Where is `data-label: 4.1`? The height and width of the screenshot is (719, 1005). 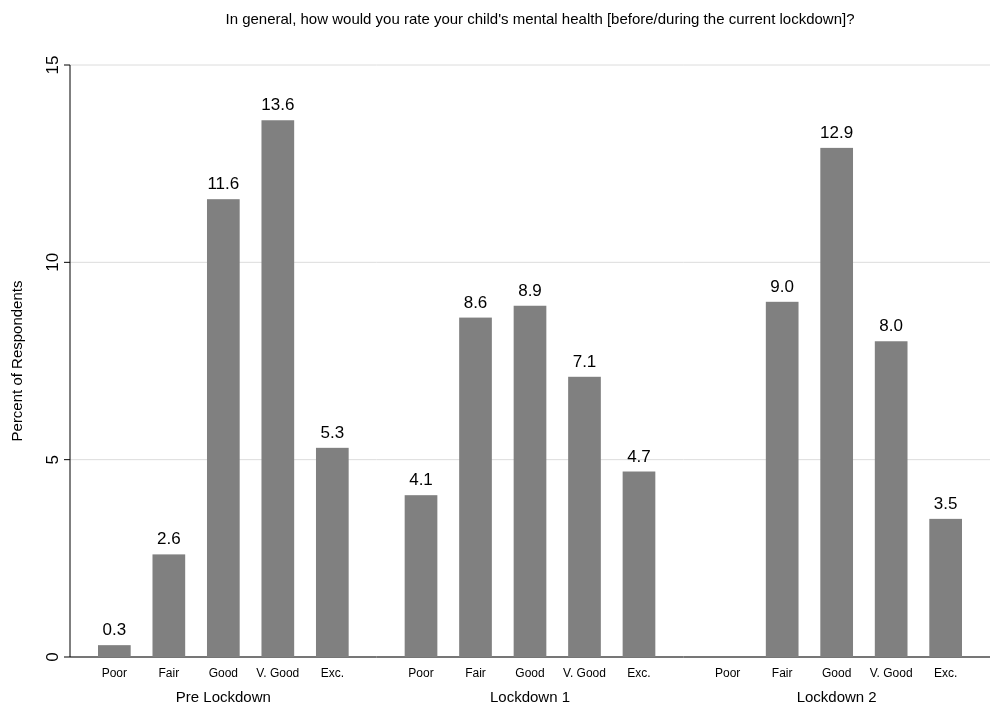 data-label: 4.1 is located at coordinates (421, 480).